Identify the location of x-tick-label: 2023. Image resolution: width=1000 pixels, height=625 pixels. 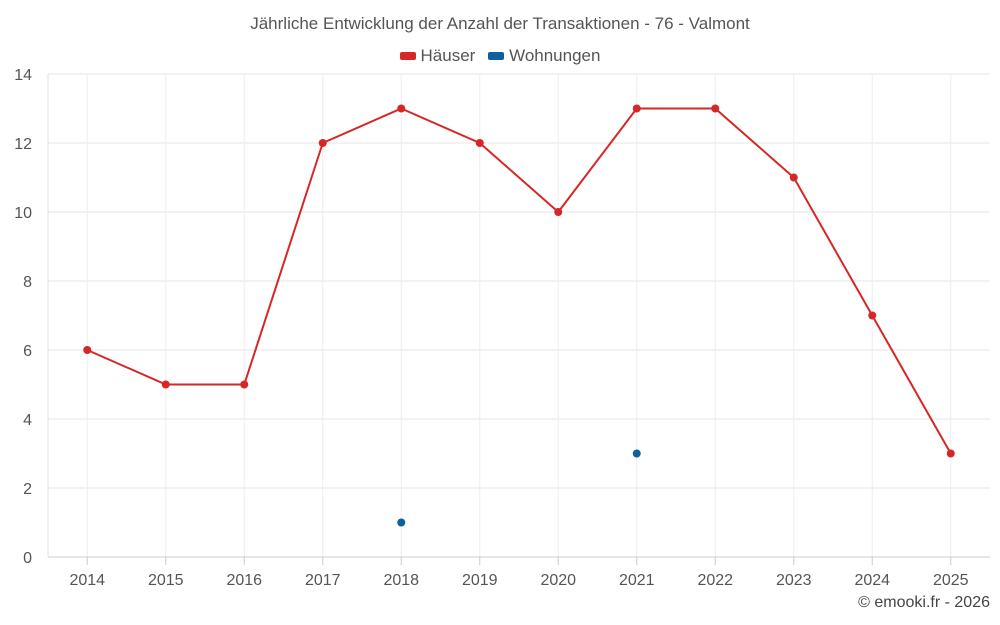
(794, 580).